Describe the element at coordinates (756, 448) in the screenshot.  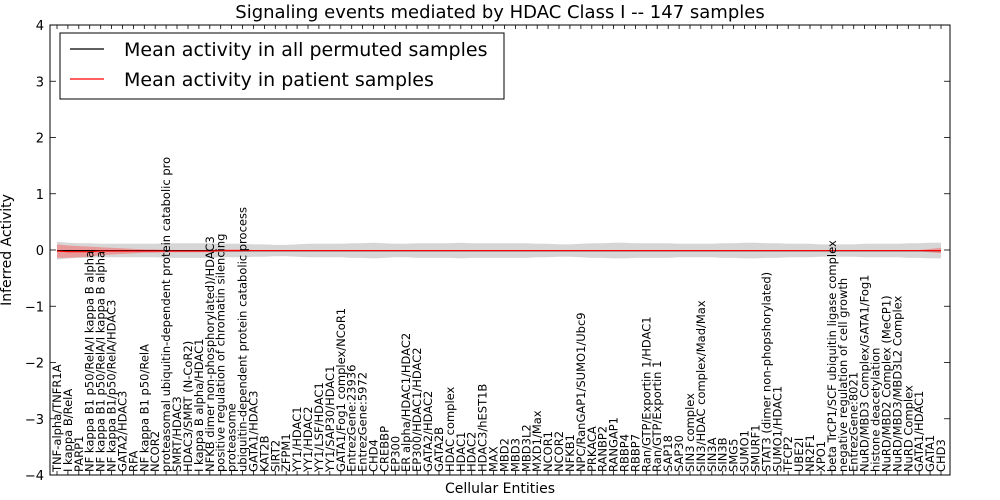
I see `entity-label: SMURF1` at that location.